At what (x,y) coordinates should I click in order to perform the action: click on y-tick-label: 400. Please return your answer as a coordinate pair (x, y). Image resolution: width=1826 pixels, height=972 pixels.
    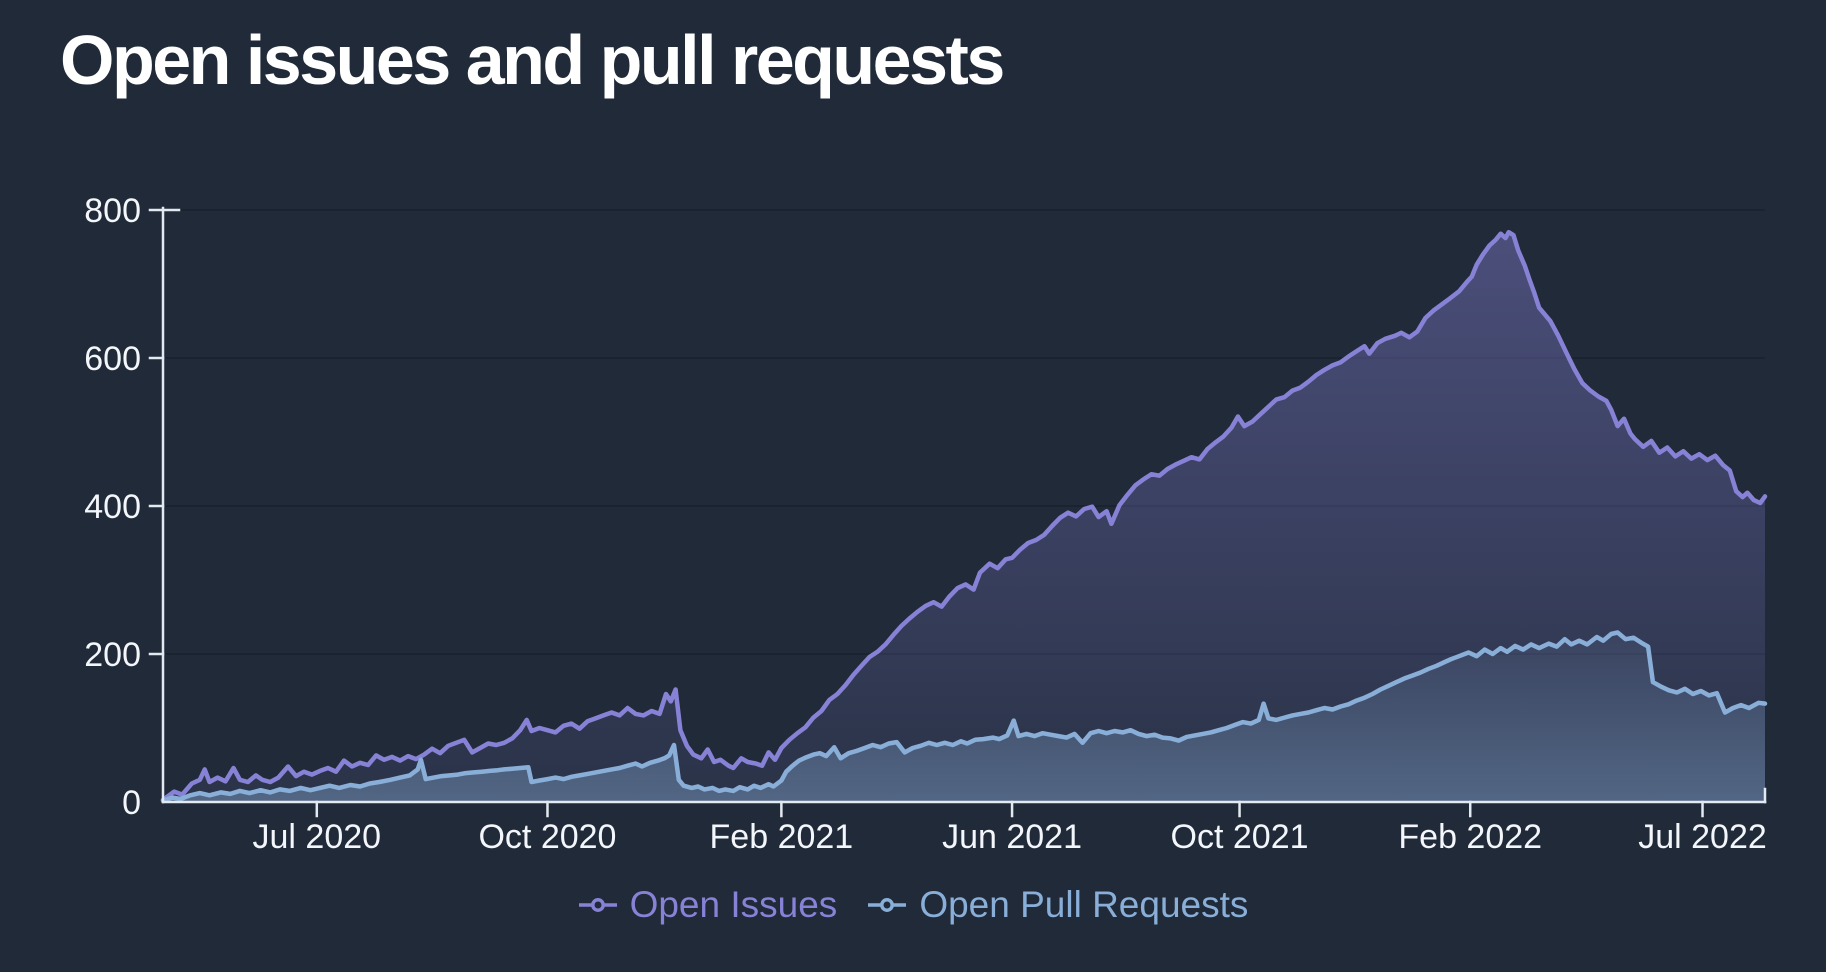
    Looking at the image, I should click on (112, 507).